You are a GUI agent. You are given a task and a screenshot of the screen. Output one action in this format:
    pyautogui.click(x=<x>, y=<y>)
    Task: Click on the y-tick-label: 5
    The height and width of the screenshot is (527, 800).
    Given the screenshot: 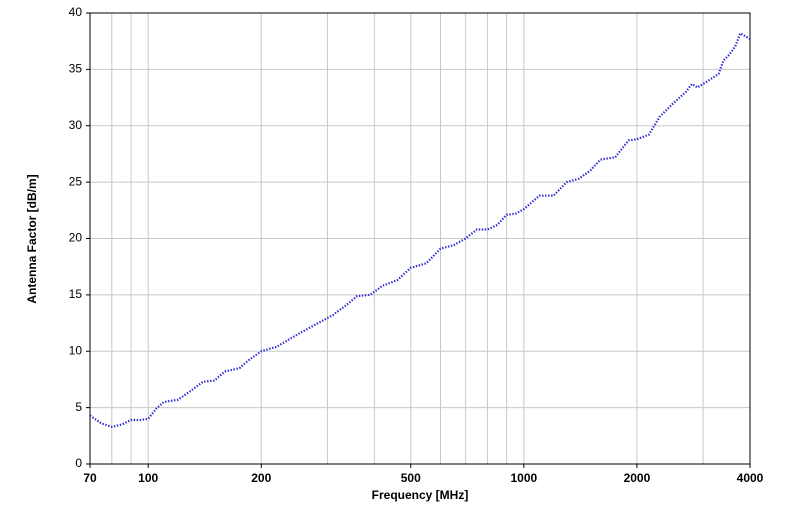 What is the action you would take?
    pyautogui.click(x=78, y=407)
    